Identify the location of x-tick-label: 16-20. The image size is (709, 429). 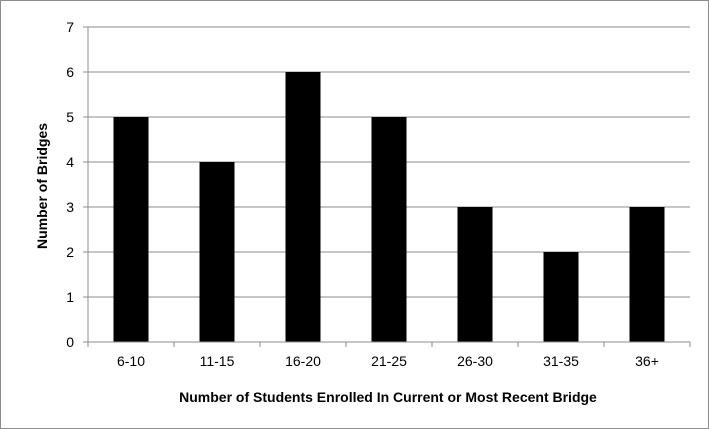
(303, 361).